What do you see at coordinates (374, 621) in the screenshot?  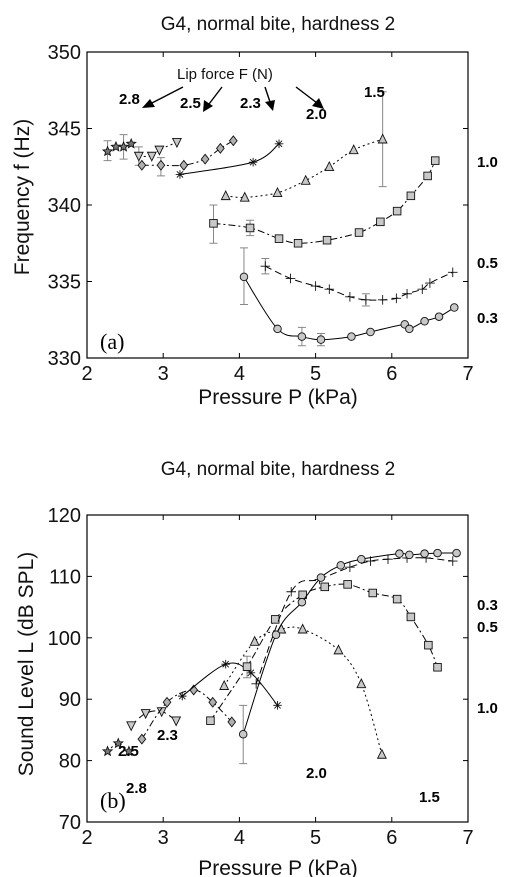 I see `series-0.5: 0.5` at bounding box center [374, 621].